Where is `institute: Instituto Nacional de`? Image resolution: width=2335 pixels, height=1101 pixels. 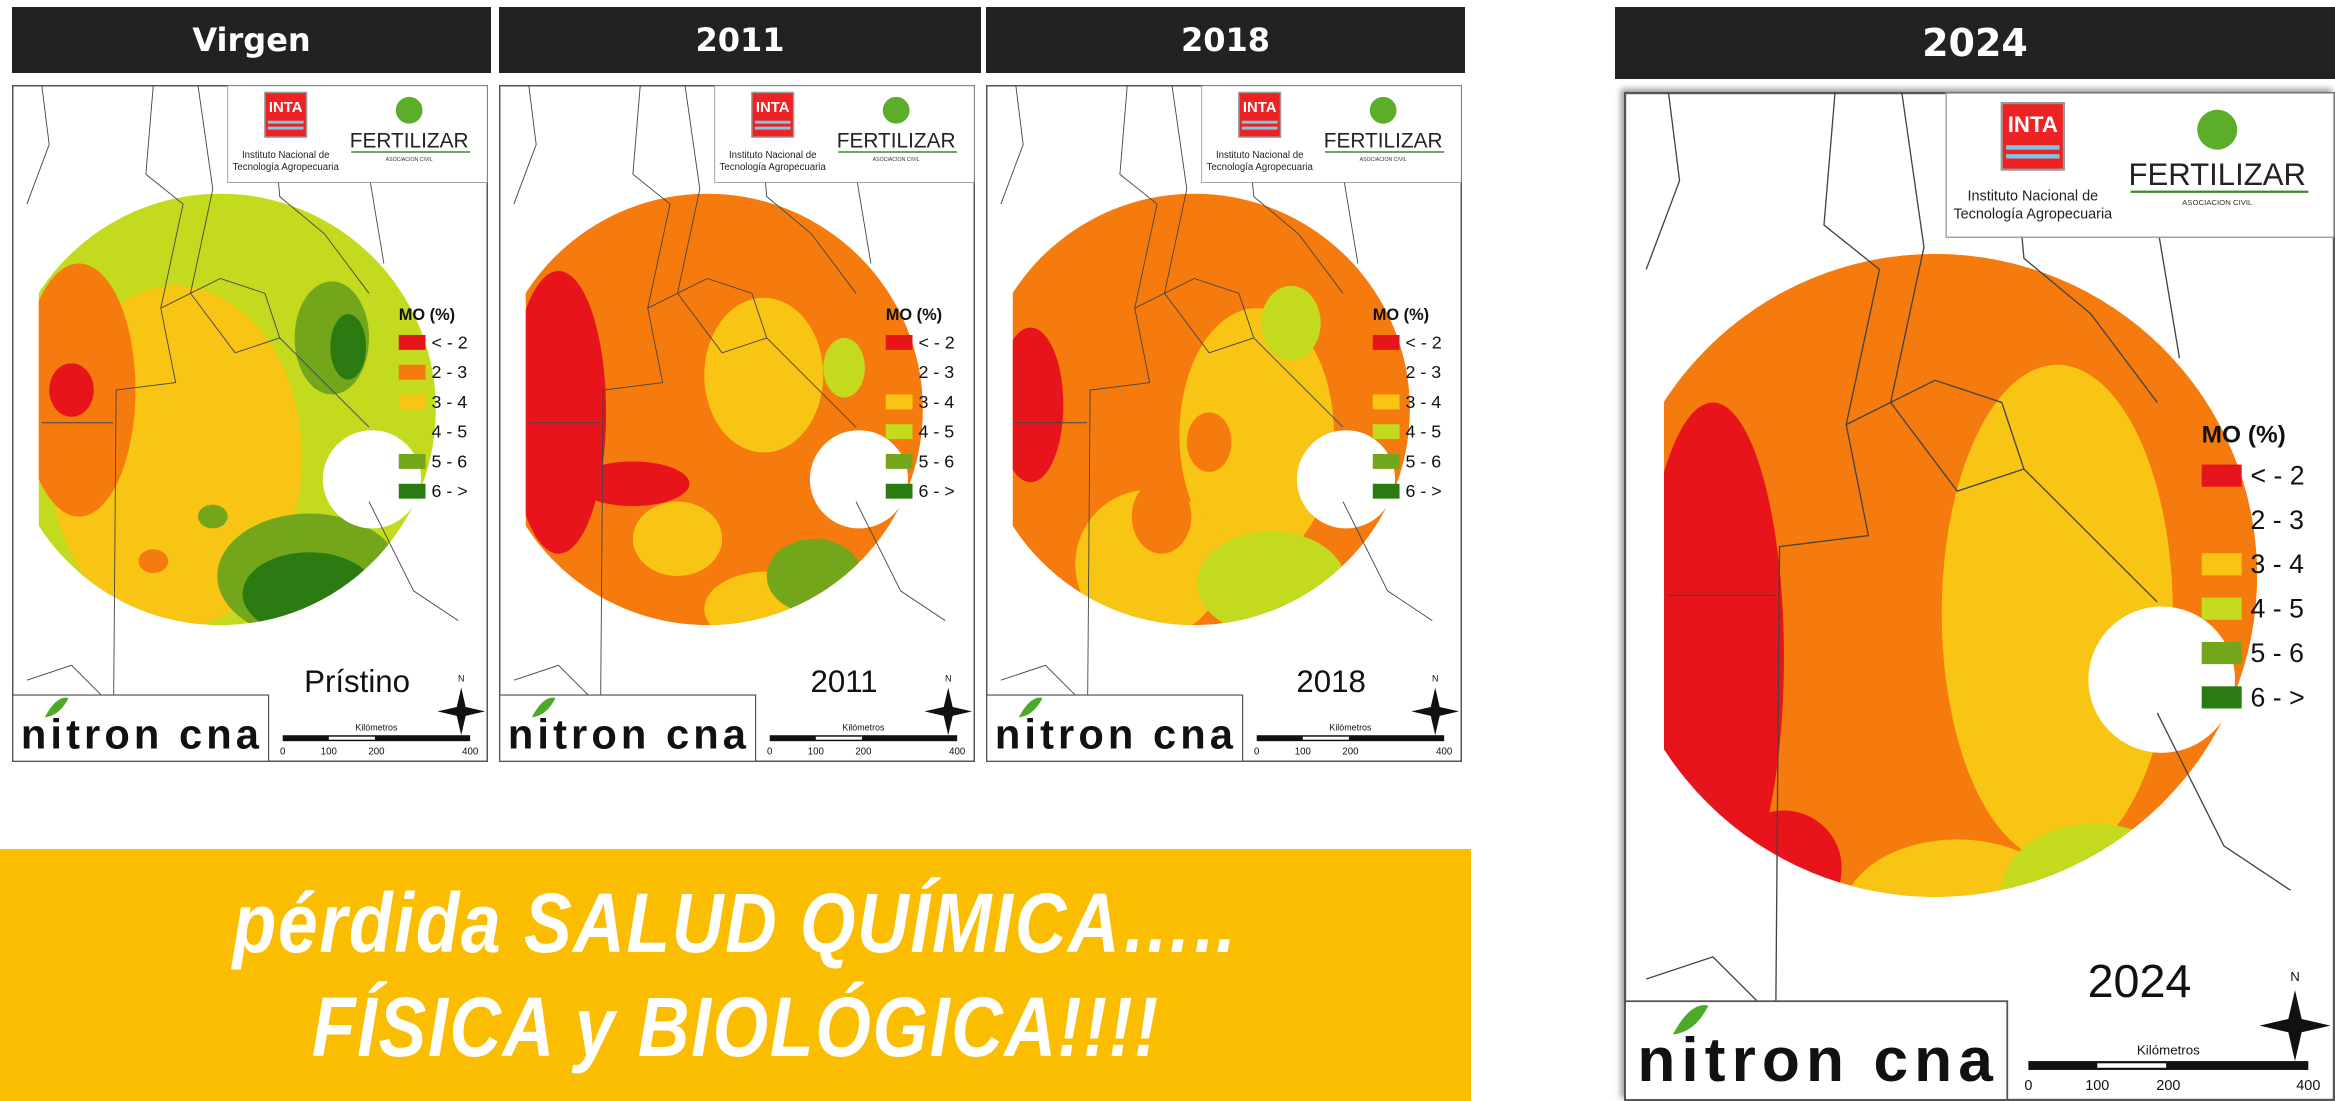 institute: Instituto Nacional de is located at coordinates (1259, 155).